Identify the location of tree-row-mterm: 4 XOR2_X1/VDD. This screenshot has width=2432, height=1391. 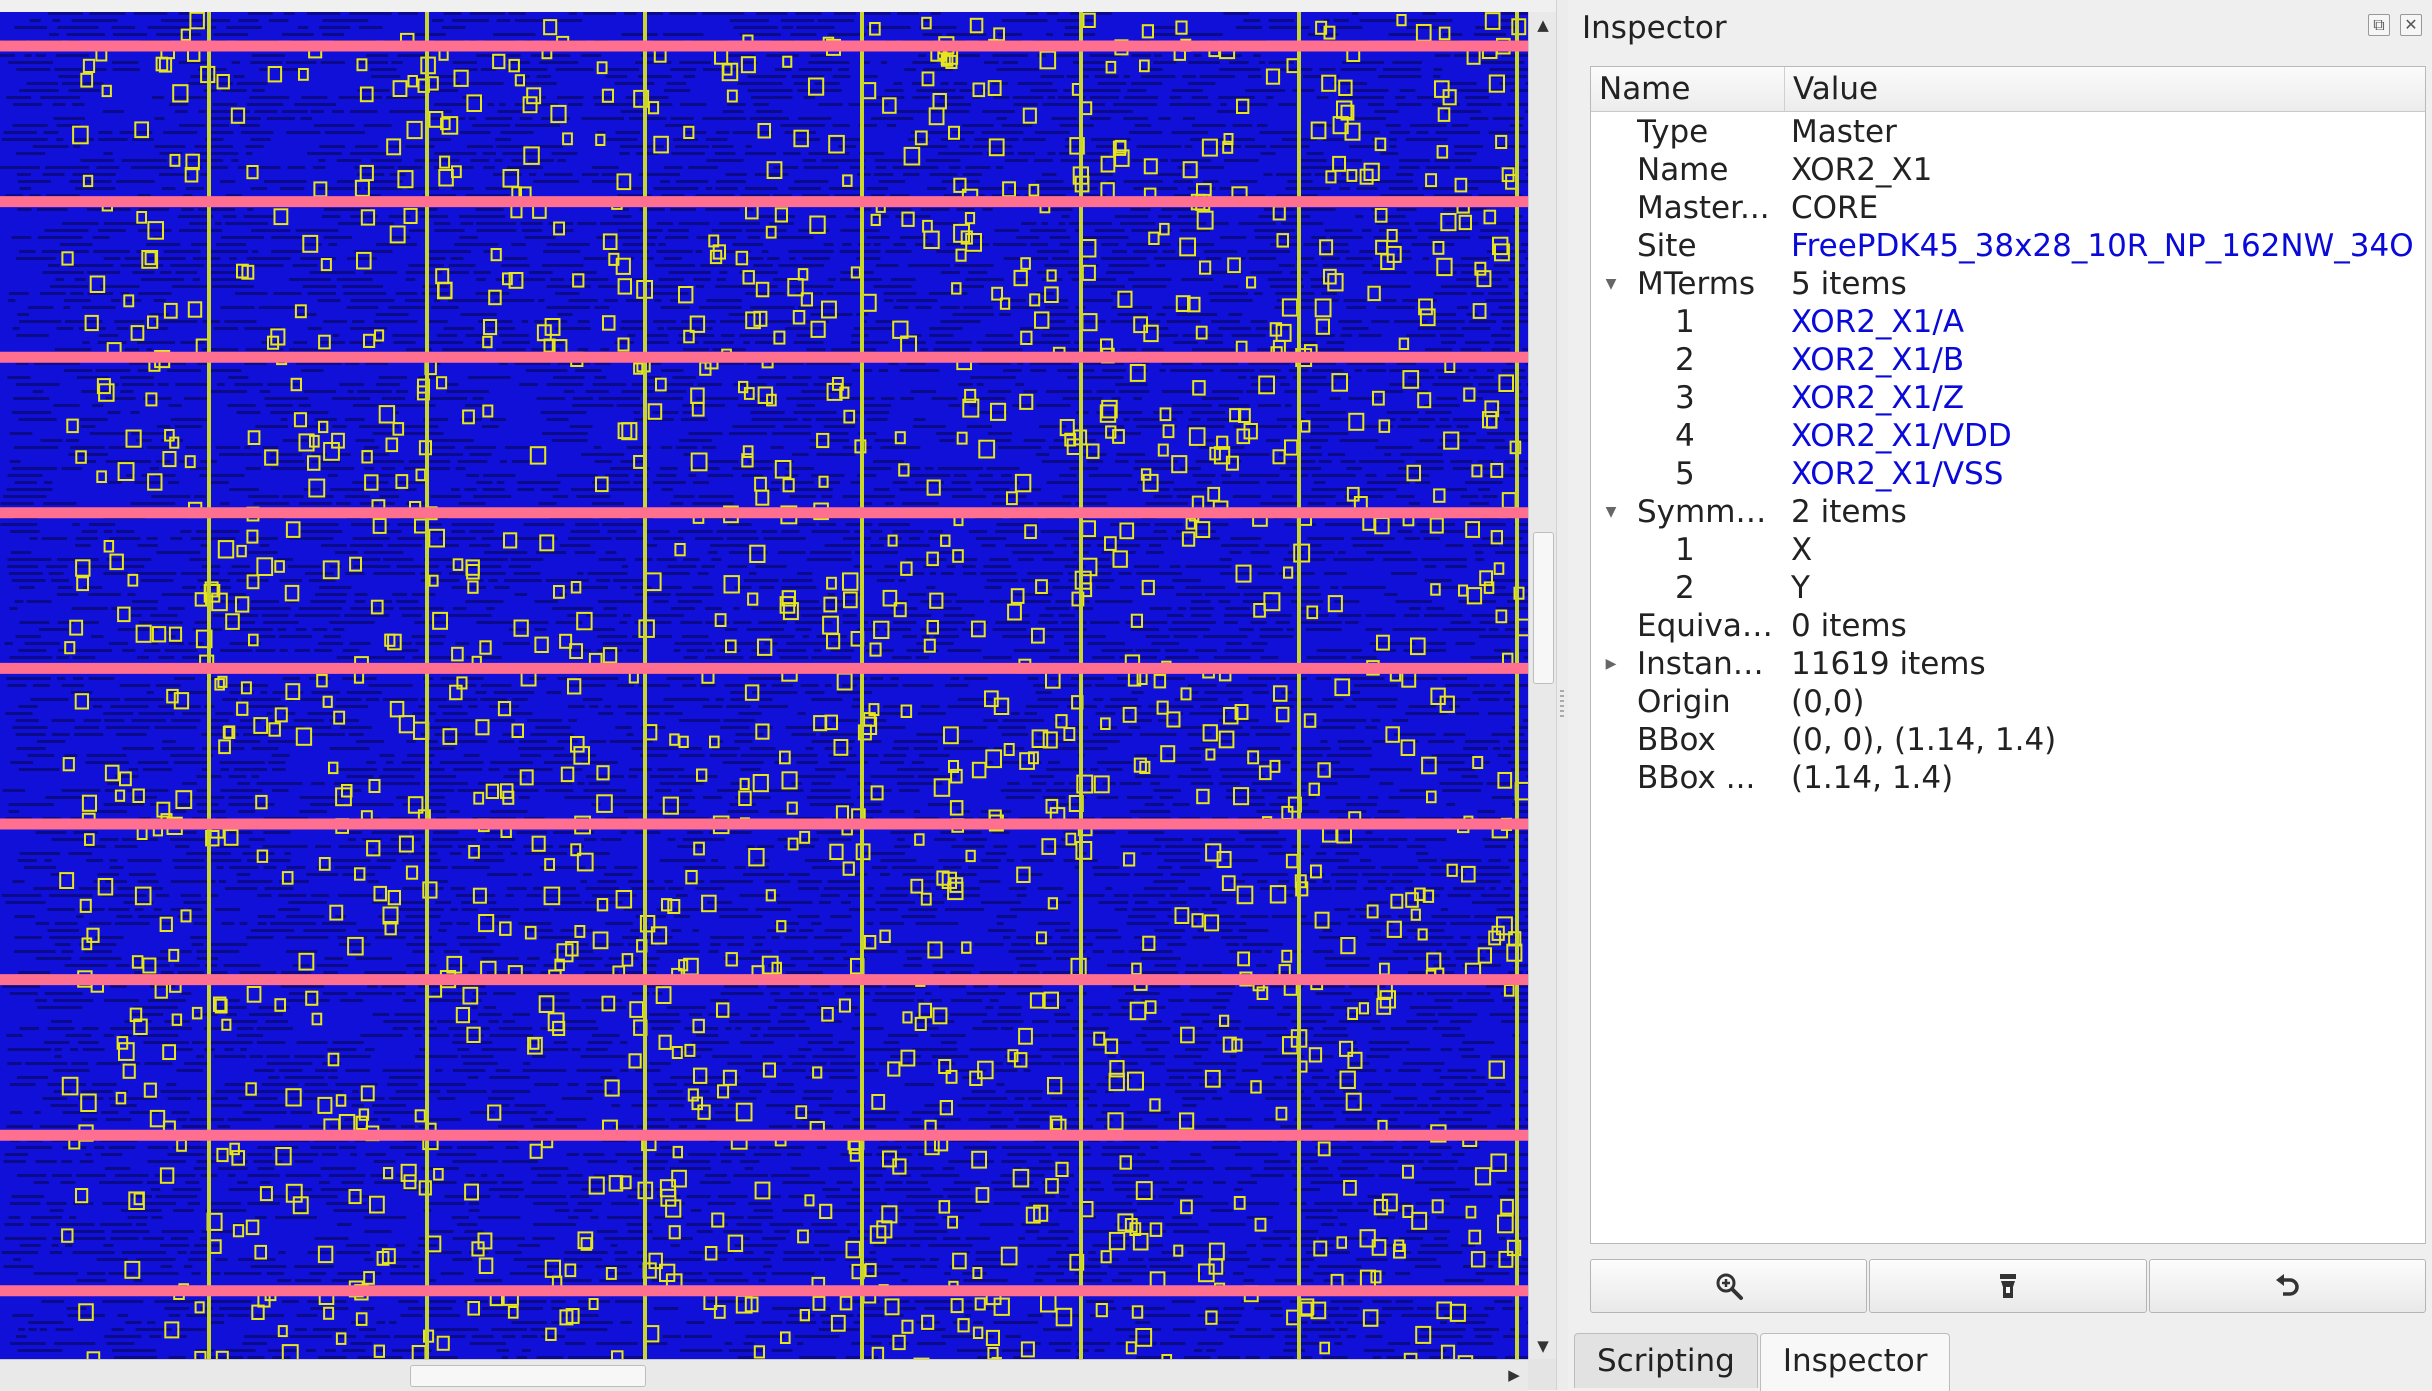
(2008, 436).